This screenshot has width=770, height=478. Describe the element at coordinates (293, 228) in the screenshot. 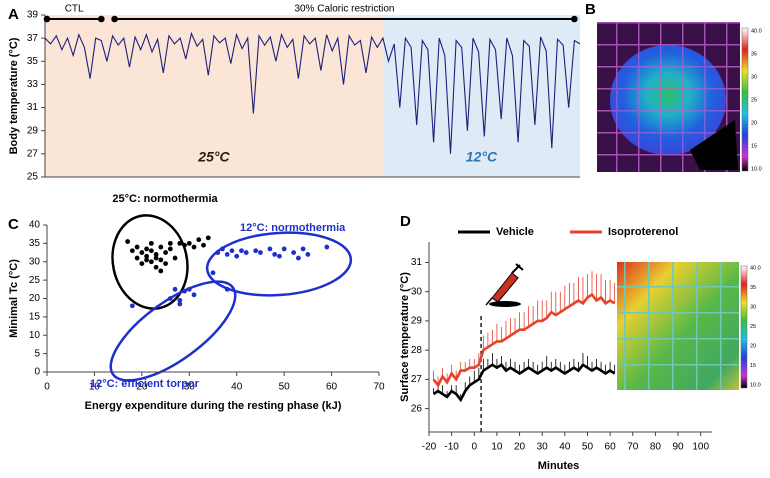

I see `annotation: 12°C: normothermia` at that location.